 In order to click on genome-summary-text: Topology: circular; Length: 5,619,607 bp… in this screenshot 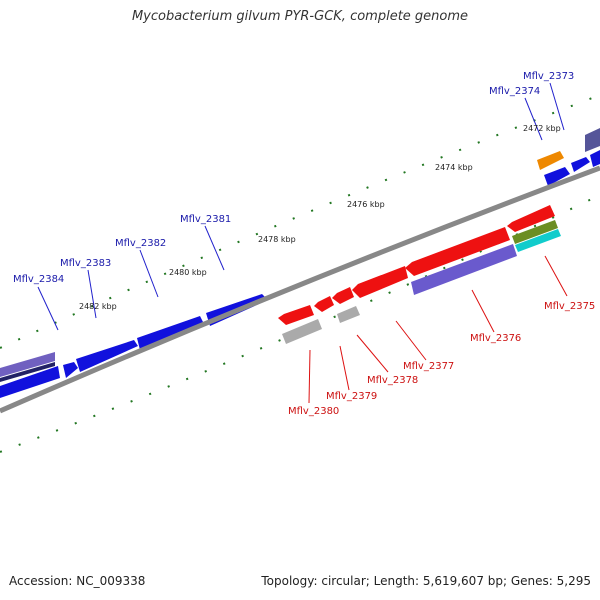, I will do `click(426, 581)`.